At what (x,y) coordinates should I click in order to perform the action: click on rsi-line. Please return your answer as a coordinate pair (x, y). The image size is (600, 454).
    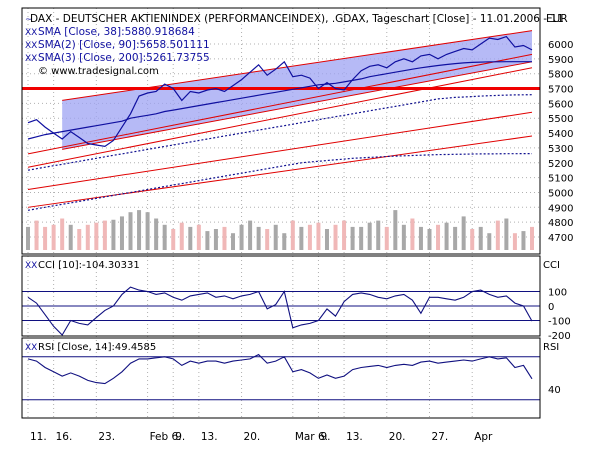
    Looking at the image, I should click on (280, 369).